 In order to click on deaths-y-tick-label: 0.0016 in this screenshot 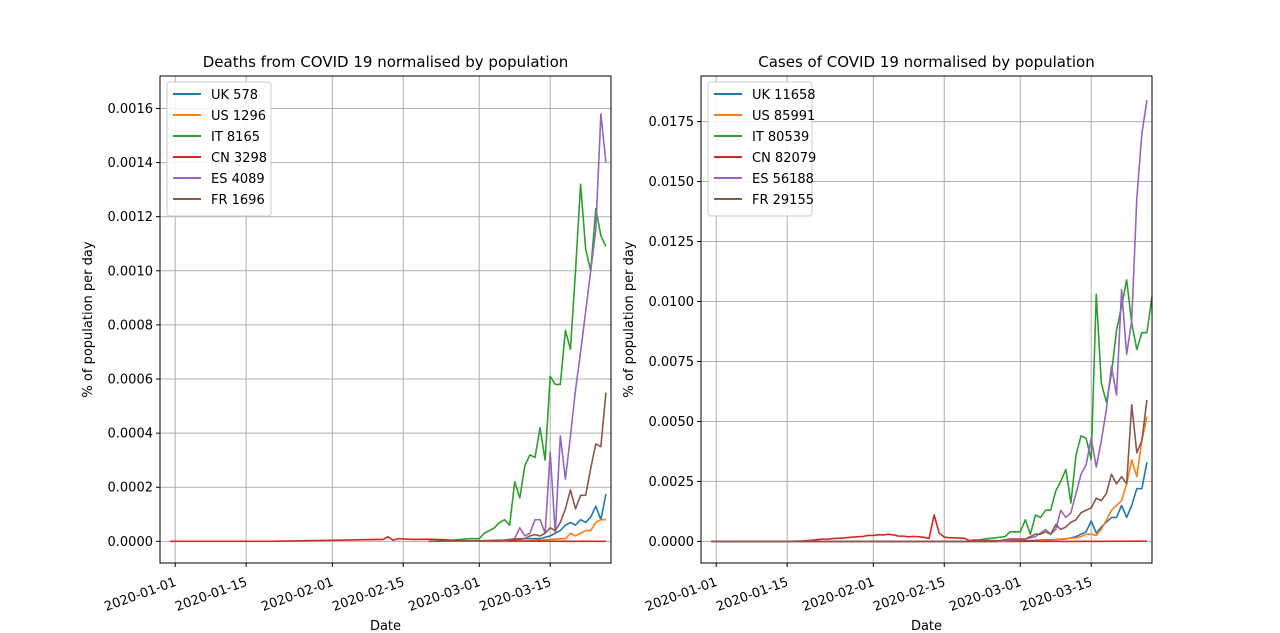, I will do `click(131, 109)`.